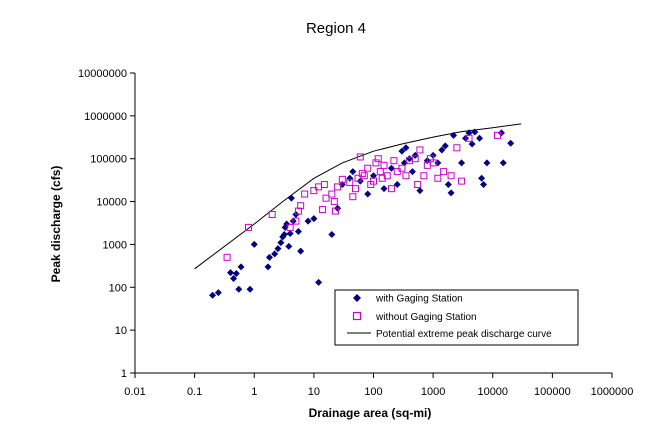 This screenshot has height=431, width=671. Describe the element at coordinates (419, 299) in the screenshot. I see `legend-label-with-gaging-station: with Gaging Station` at that location.